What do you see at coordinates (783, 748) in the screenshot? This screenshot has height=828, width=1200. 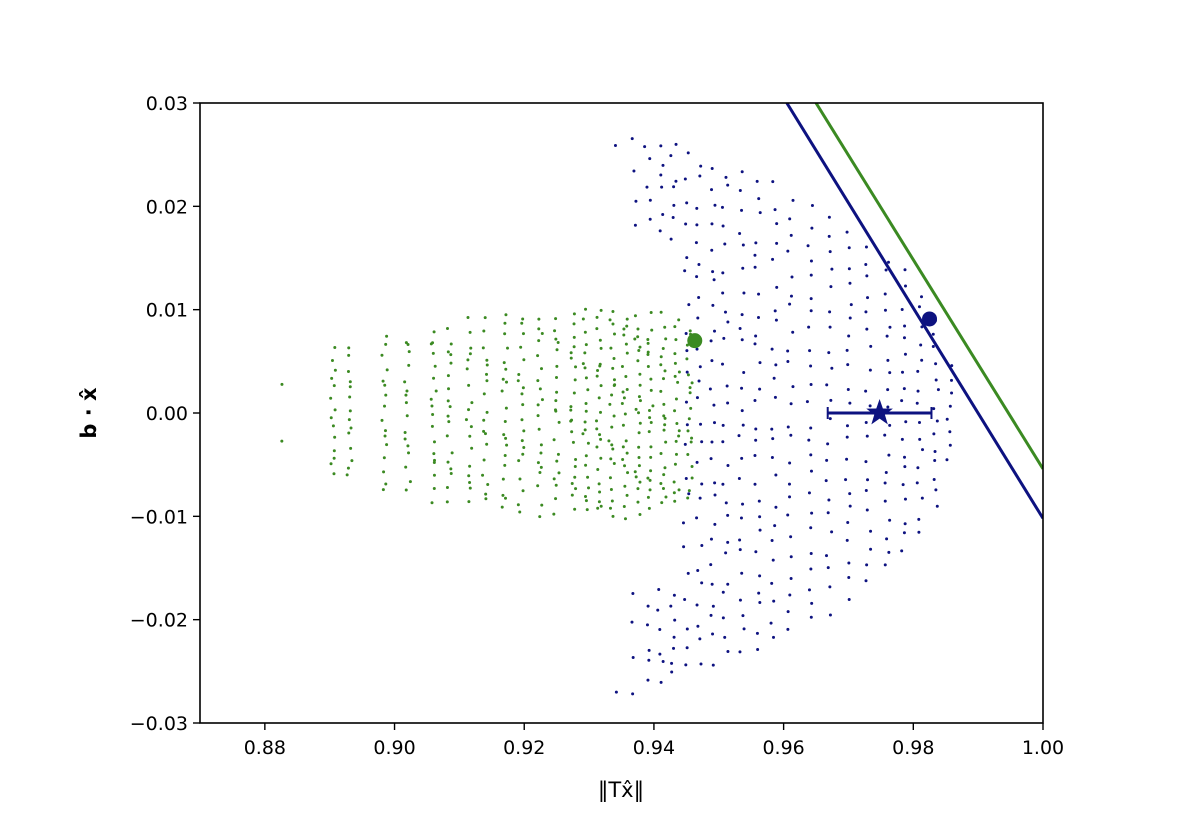 I see `x-tick-label: 0.96` at bounding box center [783, 748].